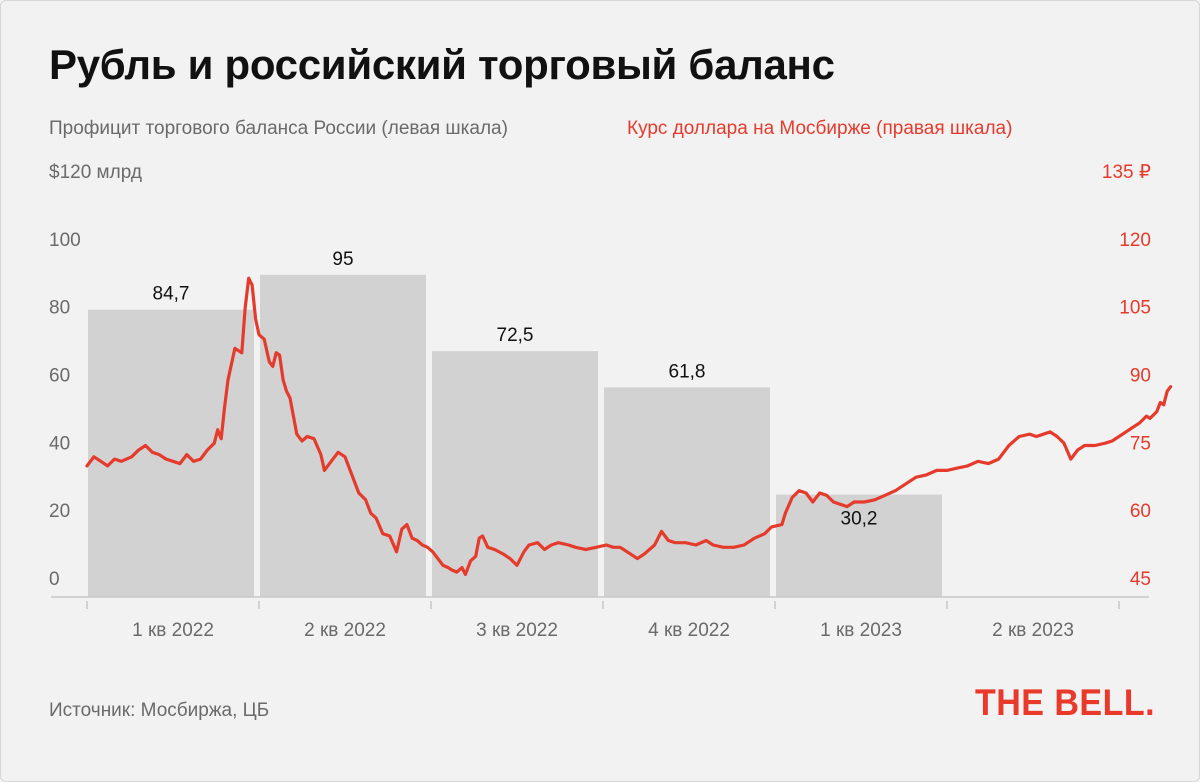  Describe the element at coordinates (515, 335) in the screenshot. I see `bar-value-label-3: 72,5` at that location.